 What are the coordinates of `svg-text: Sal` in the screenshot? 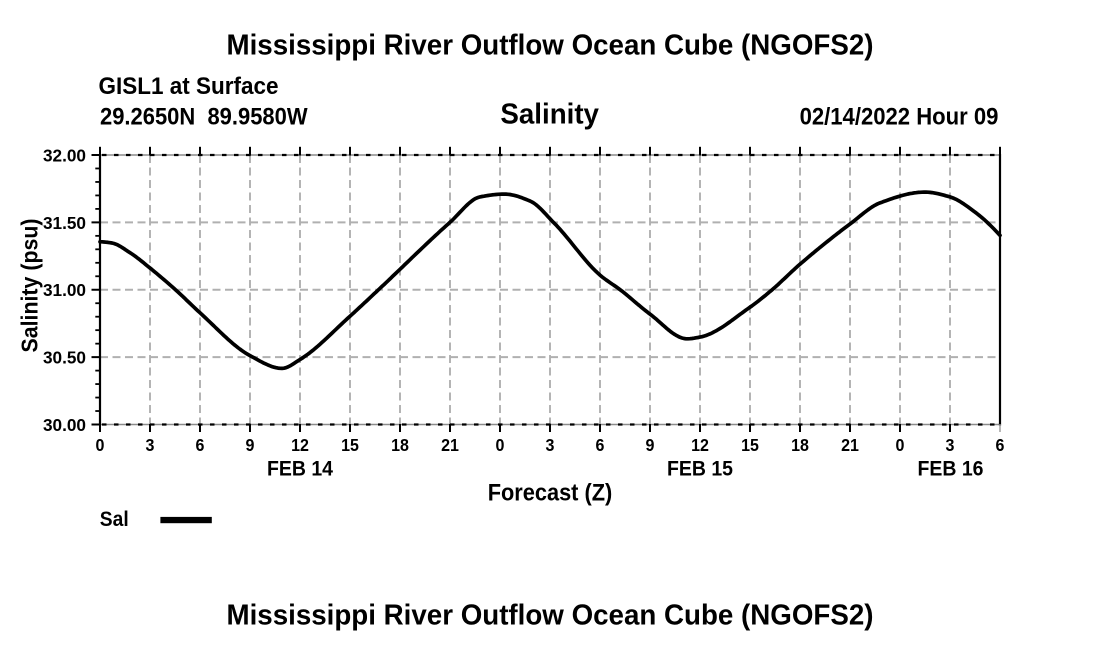 It's located at (114, 519).